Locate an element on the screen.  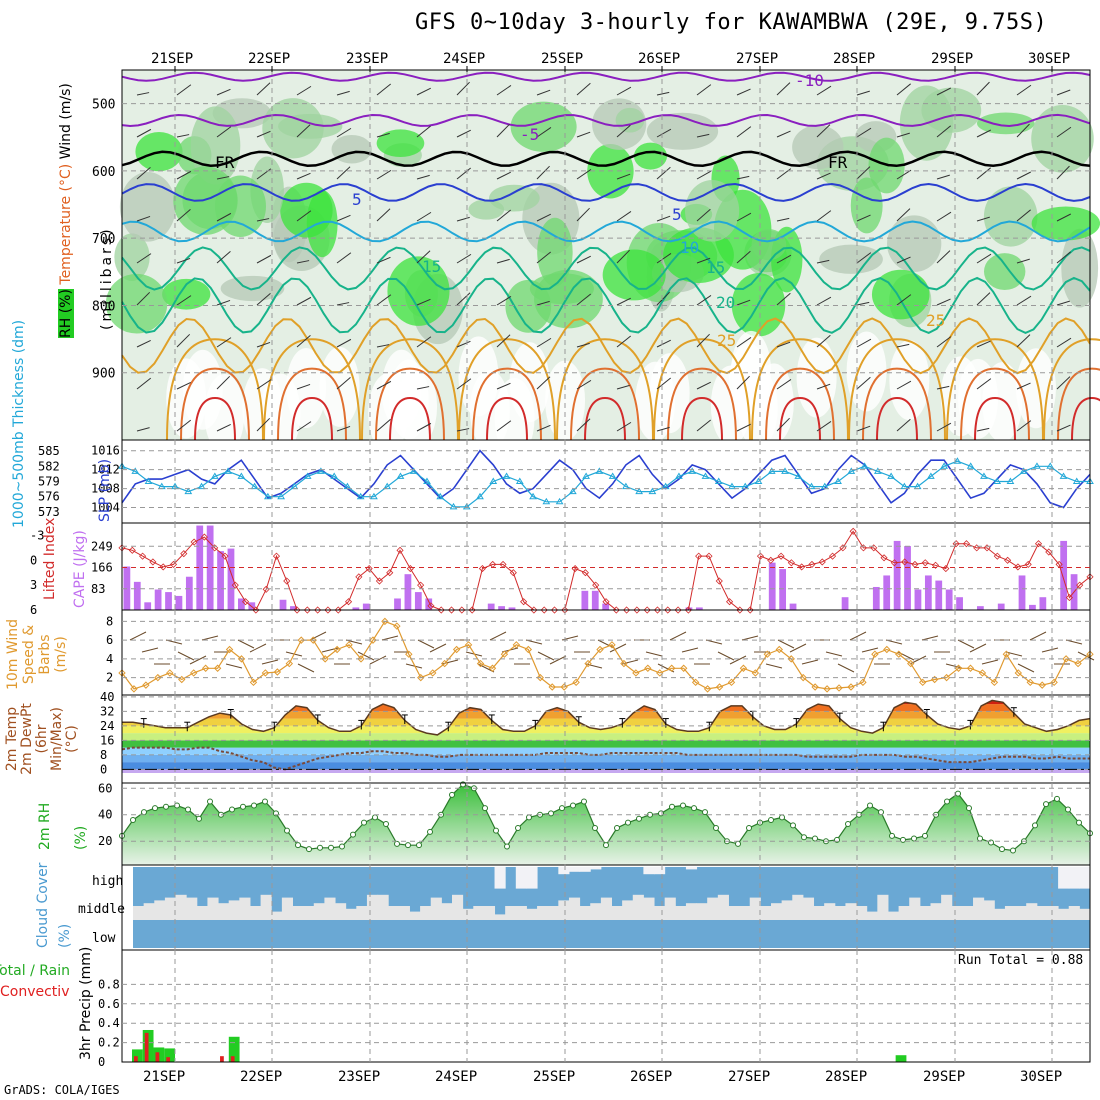
contour-label: 25 is located at coordinates (935, 320).